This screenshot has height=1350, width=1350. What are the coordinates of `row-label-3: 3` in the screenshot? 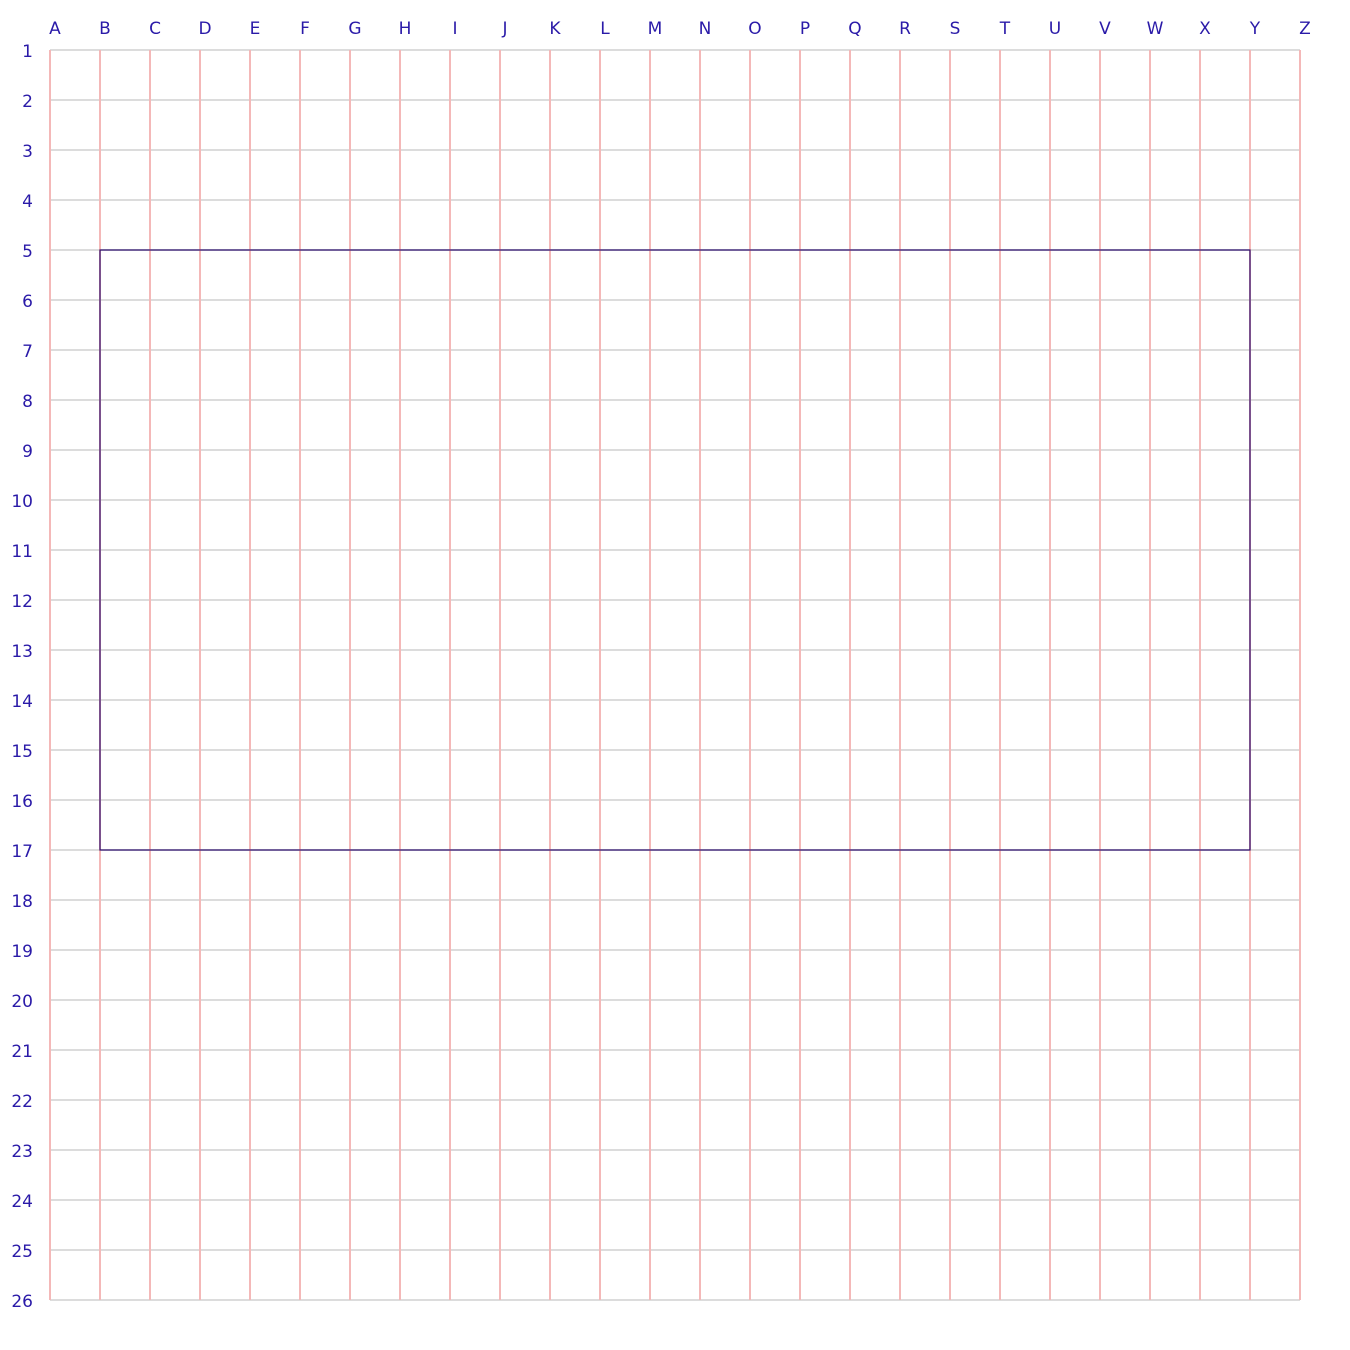 It's located at (27, 152).